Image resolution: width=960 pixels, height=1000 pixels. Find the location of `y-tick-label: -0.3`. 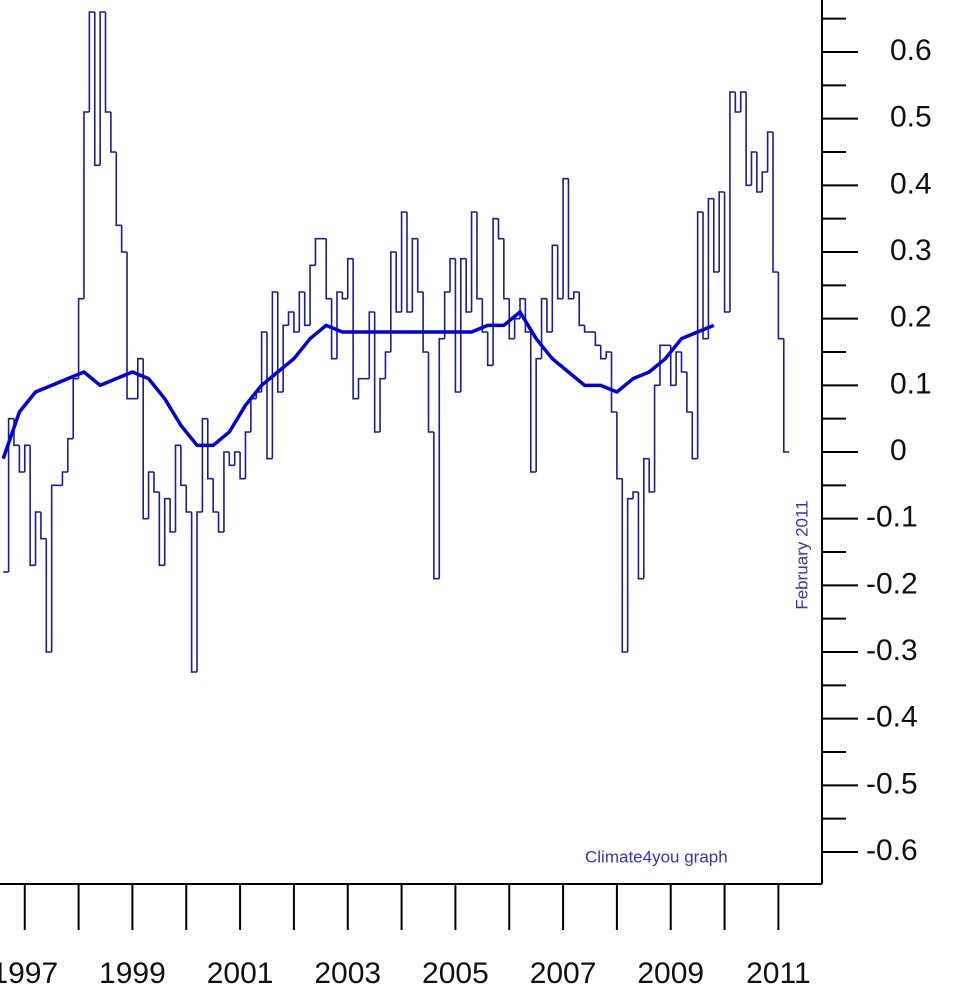

y-tick-label: -0.3 is located at coordinates (892, 650).